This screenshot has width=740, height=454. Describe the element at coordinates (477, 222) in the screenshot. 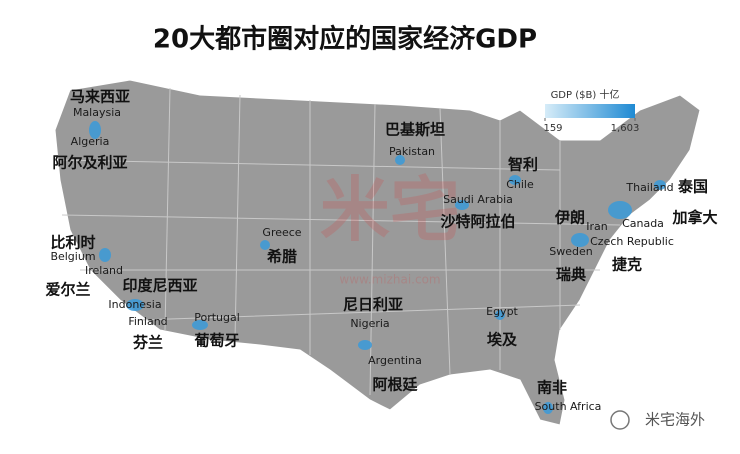

I see `region-label-zh: 沙特阿拉伯` at that location.